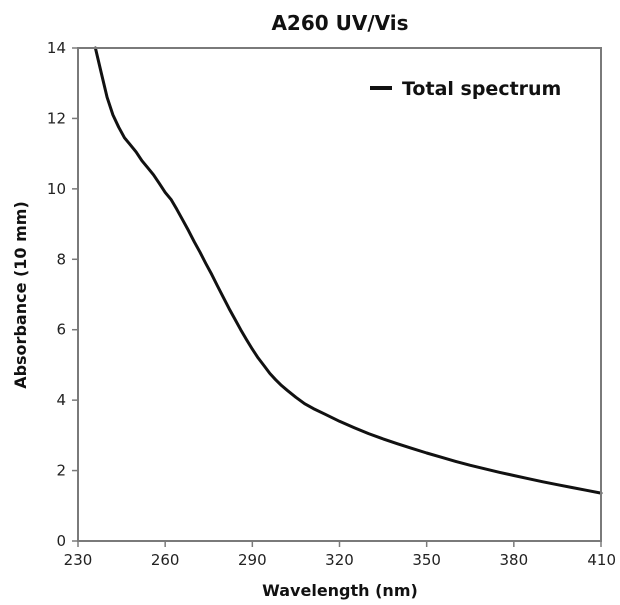 Image resolution: width=620 pixels, height=605 pixels. Describe the element at coordinates (339, 560) in the screenshot. I see `x-tick-label: 320` at that location.